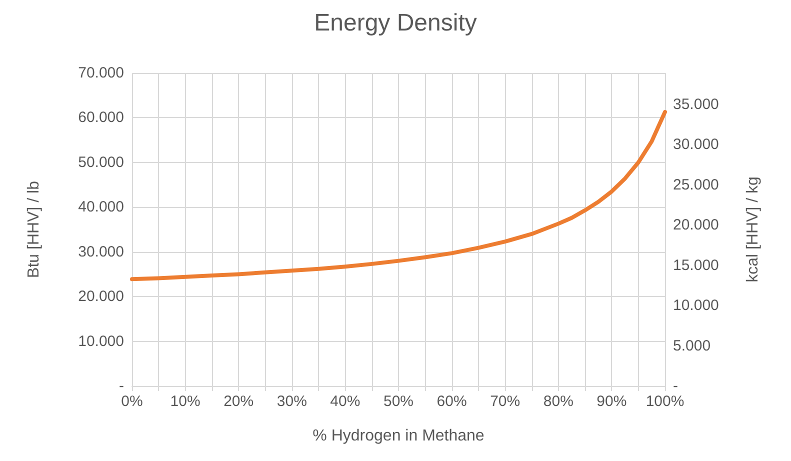 The height and width of the screenshot is (461, 791). Describe the element at coordinates (696, 185) in the screenshot. I see `y2-tick-label: 25.000` at that location.